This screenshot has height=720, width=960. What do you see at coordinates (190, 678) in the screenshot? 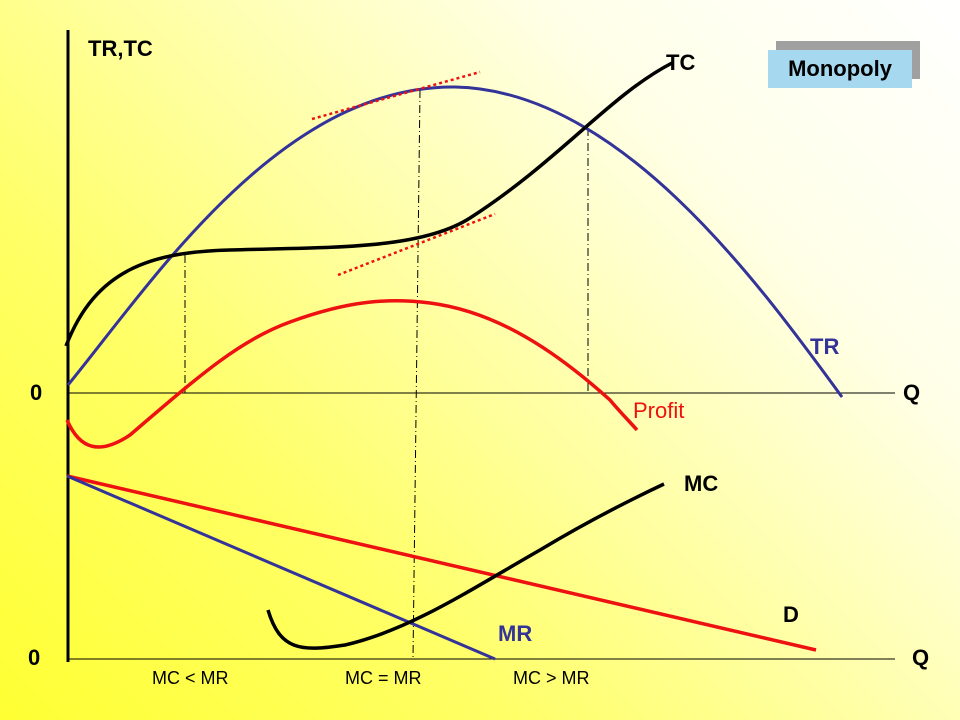
I see `condition-mc-less-mr: MC < MR` at bounding box center [190, 678].